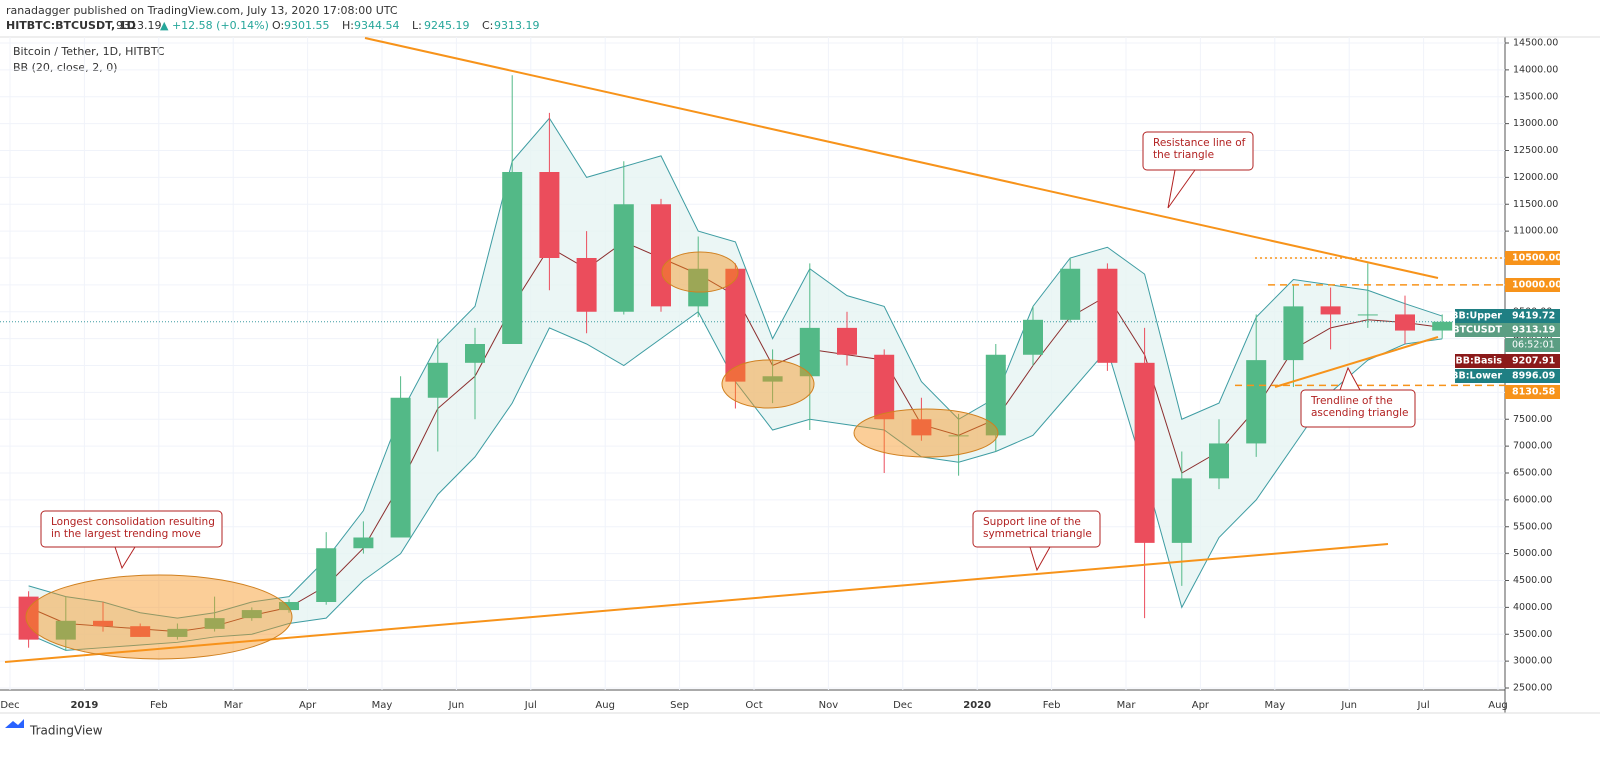 The width and height of the screenshot is (1600, 767). I want to click on y-tick-label: 12500.00, so click(1535, 150).